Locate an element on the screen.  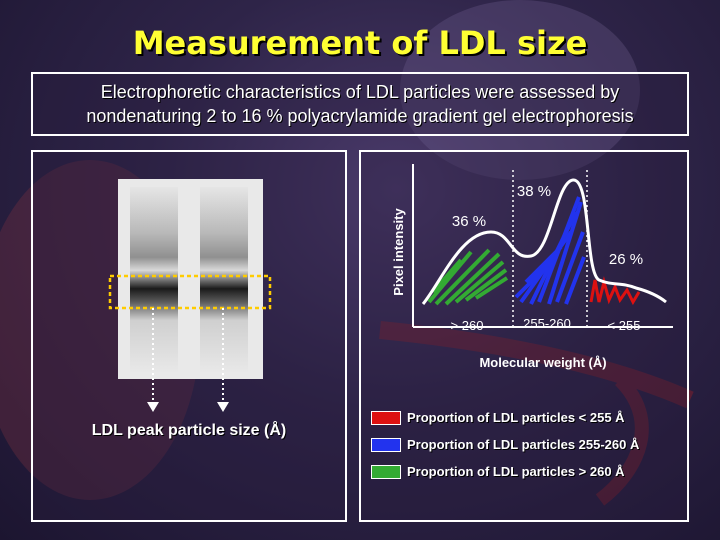
legend-swatch-blue is located at coordinates (386, 444).